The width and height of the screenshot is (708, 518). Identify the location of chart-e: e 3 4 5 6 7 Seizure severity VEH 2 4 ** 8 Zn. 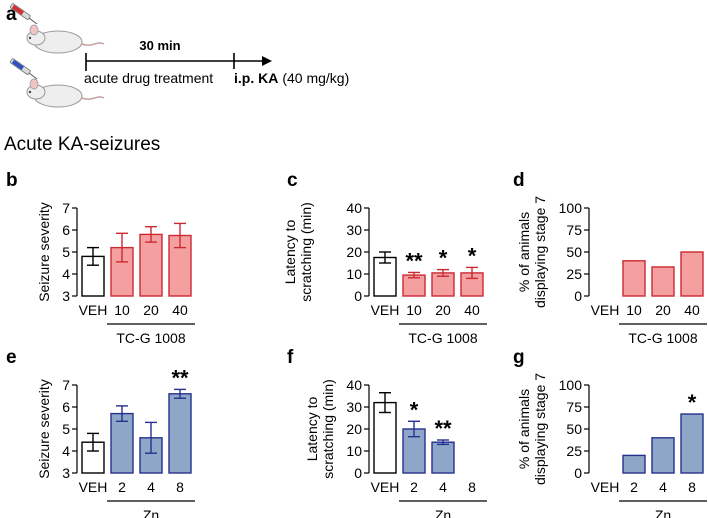
(100, 432).